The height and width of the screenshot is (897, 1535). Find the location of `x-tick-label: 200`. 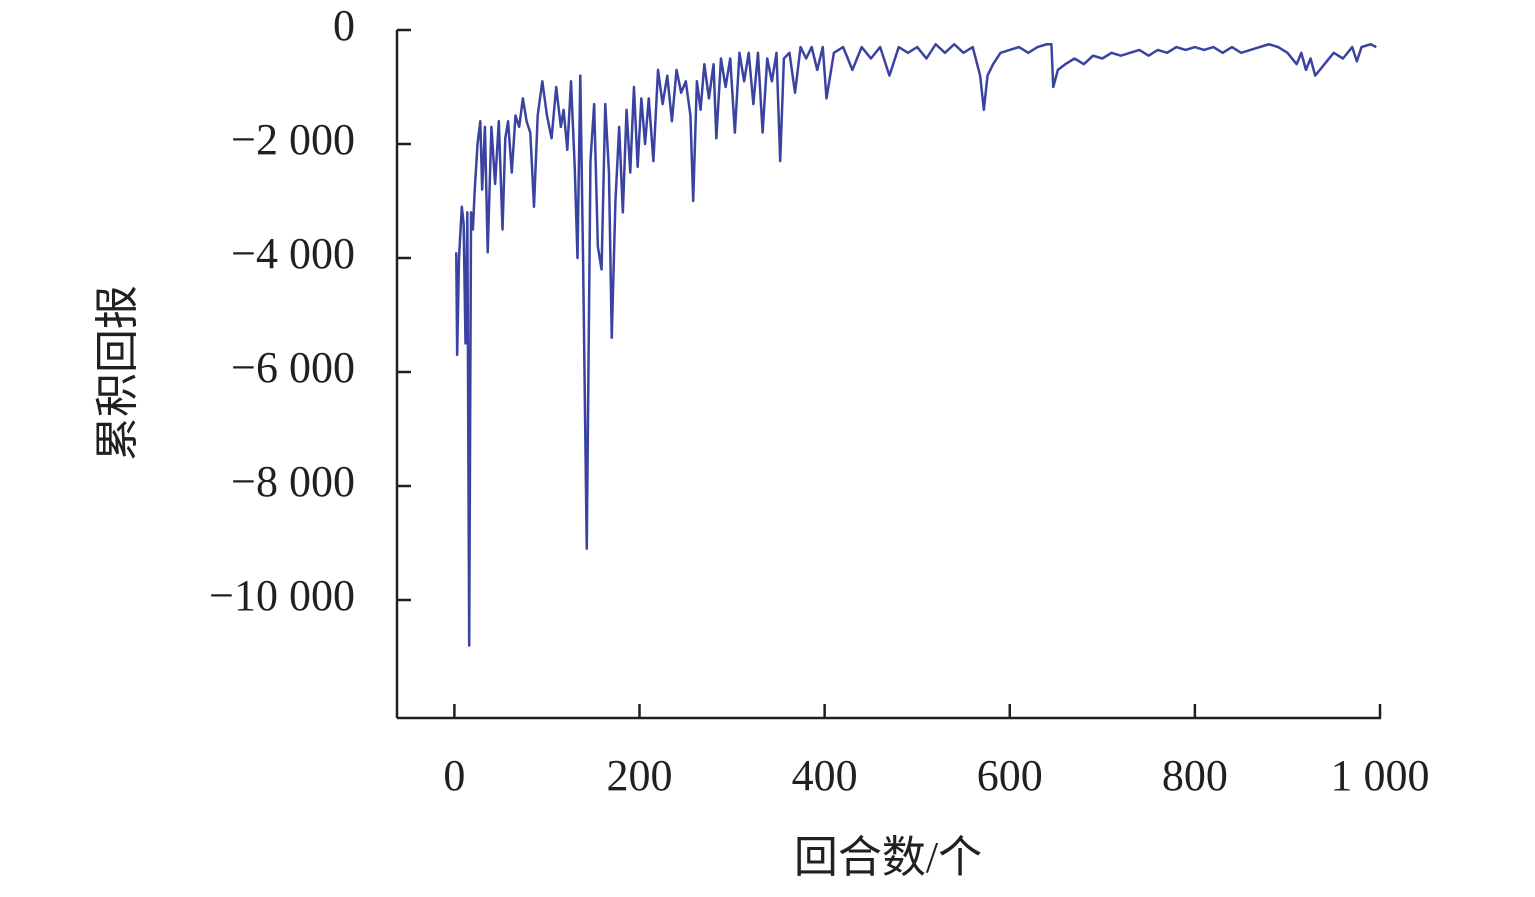

x-tick-label: 200 is located at coordinates (640, 775).